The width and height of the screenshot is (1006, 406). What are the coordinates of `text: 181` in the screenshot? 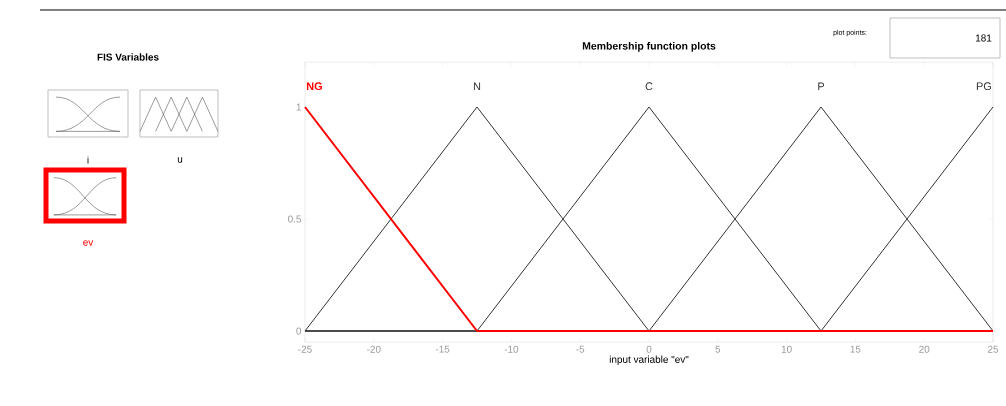 It's located at (983, 38).